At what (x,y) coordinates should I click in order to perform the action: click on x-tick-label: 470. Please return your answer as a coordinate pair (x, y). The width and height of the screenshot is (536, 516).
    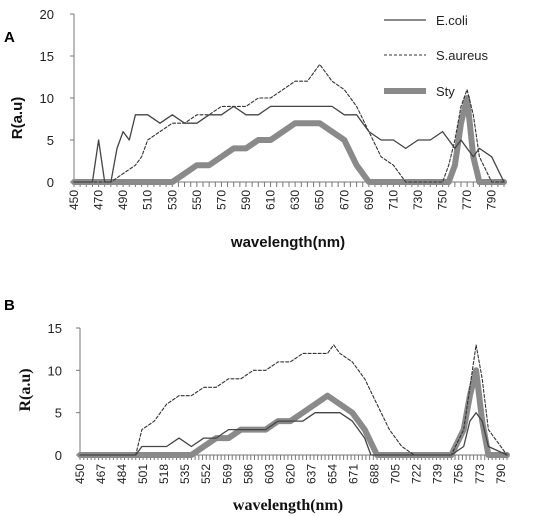
    Looking at the image, I should click on (99, 200).